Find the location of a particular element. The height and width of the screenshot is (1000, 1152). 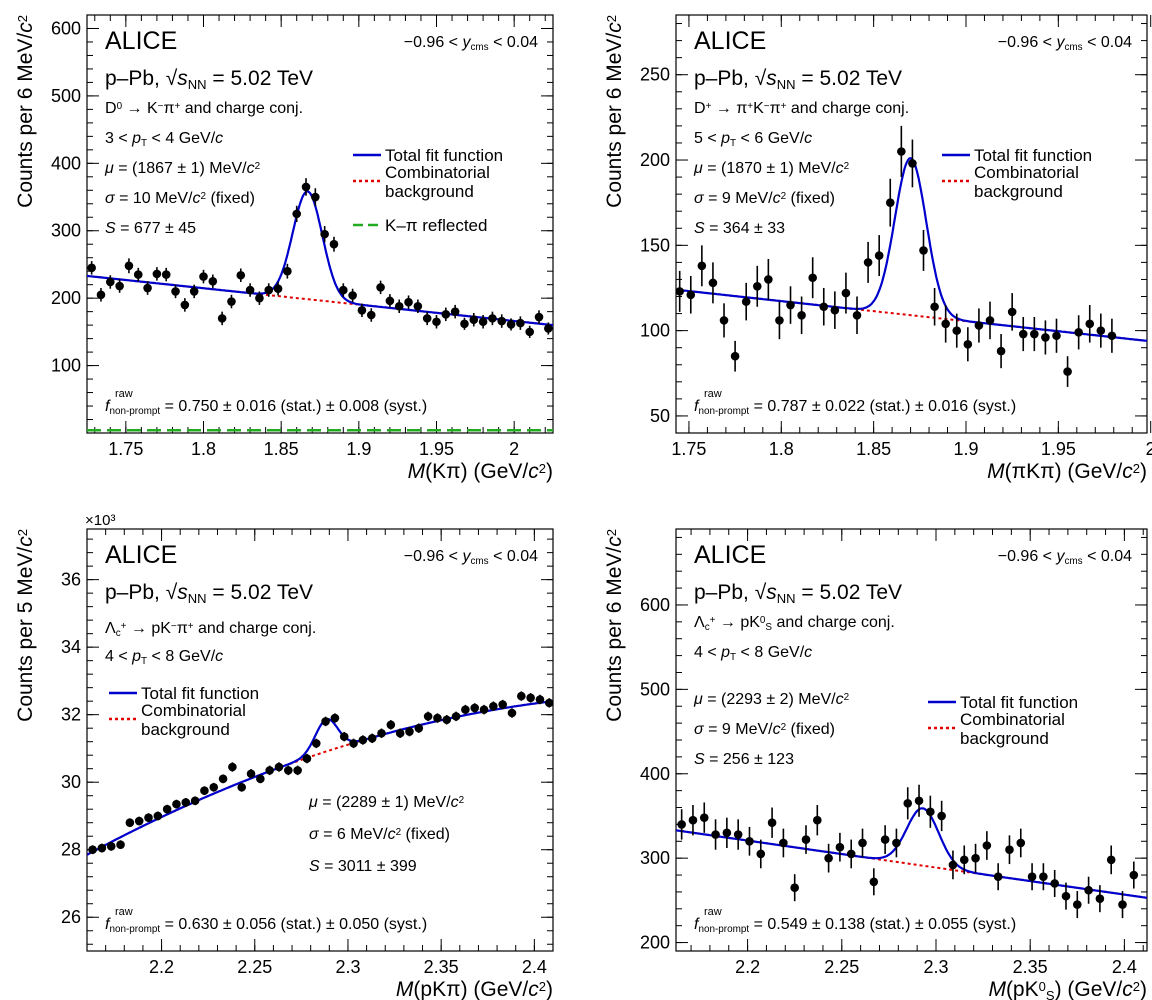

fit-signal: S = 677 ± 45 is located at coordinates (150, 228).